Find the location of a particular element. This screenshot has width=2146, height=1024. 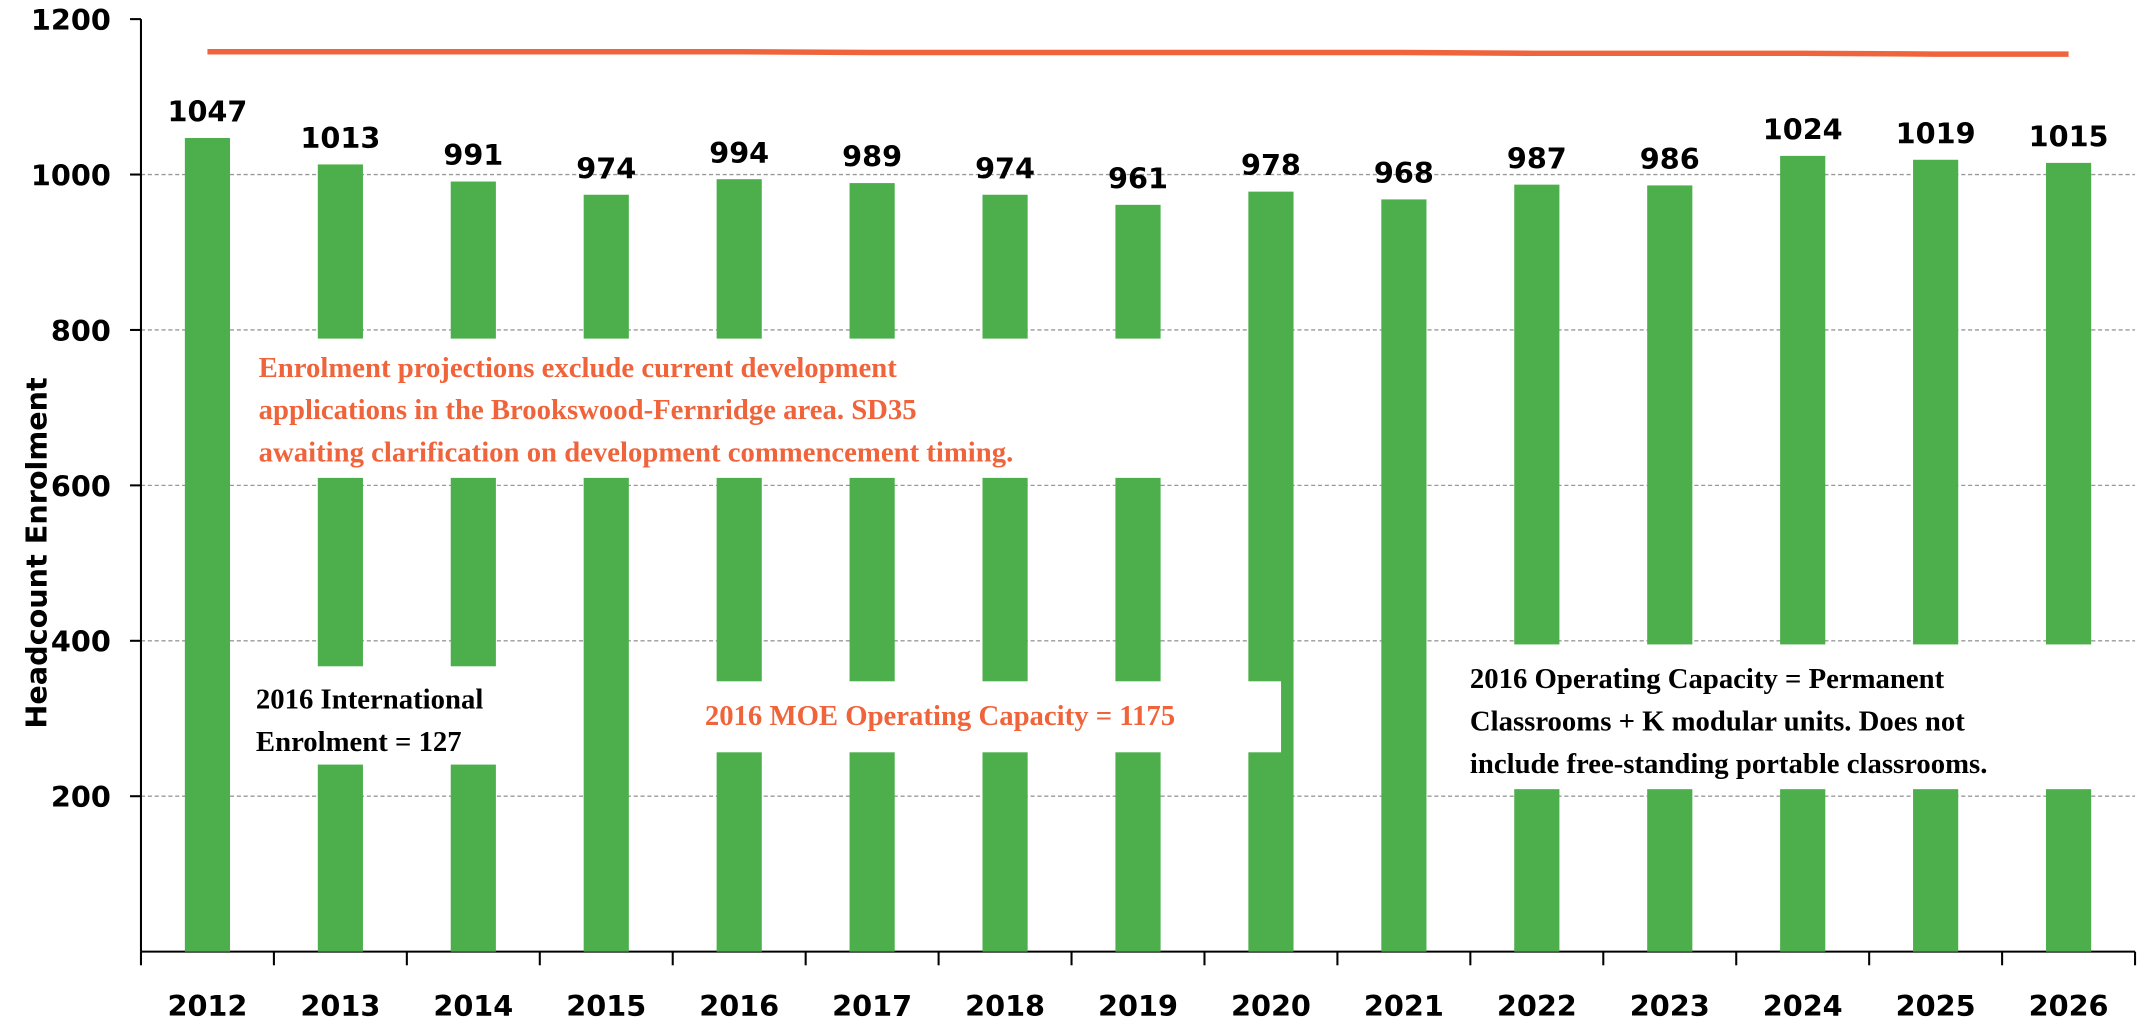

value-label: 961 is located at coordinates (1138, 178).